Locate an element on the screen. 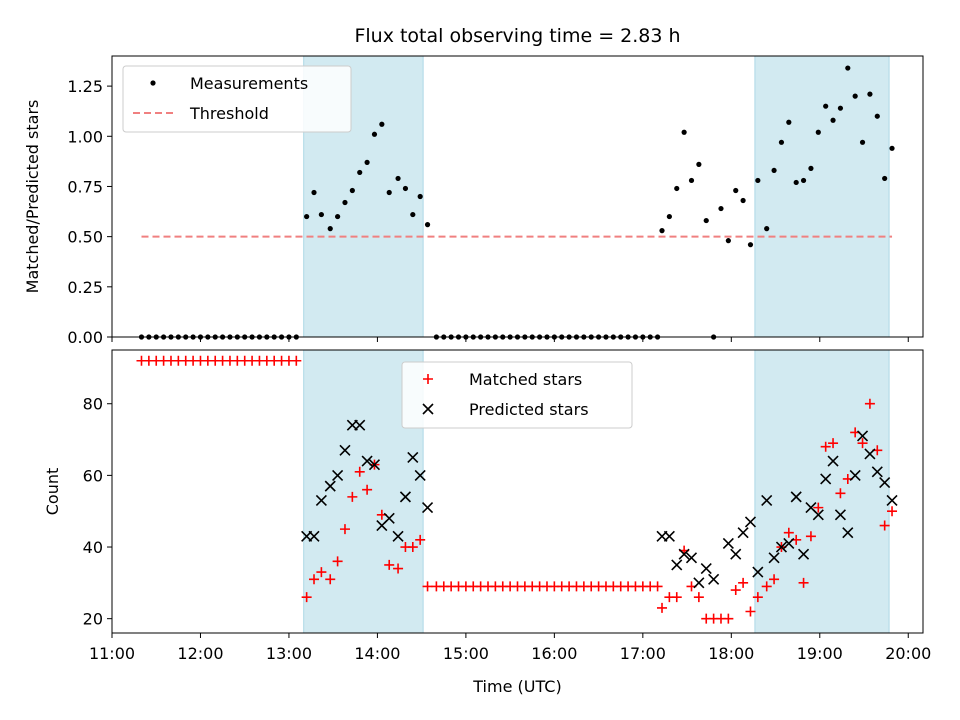 Image resolution: width=960 pixels, height=720 pixels. y-tick-label: 60 is located at coordinates (93, 475).